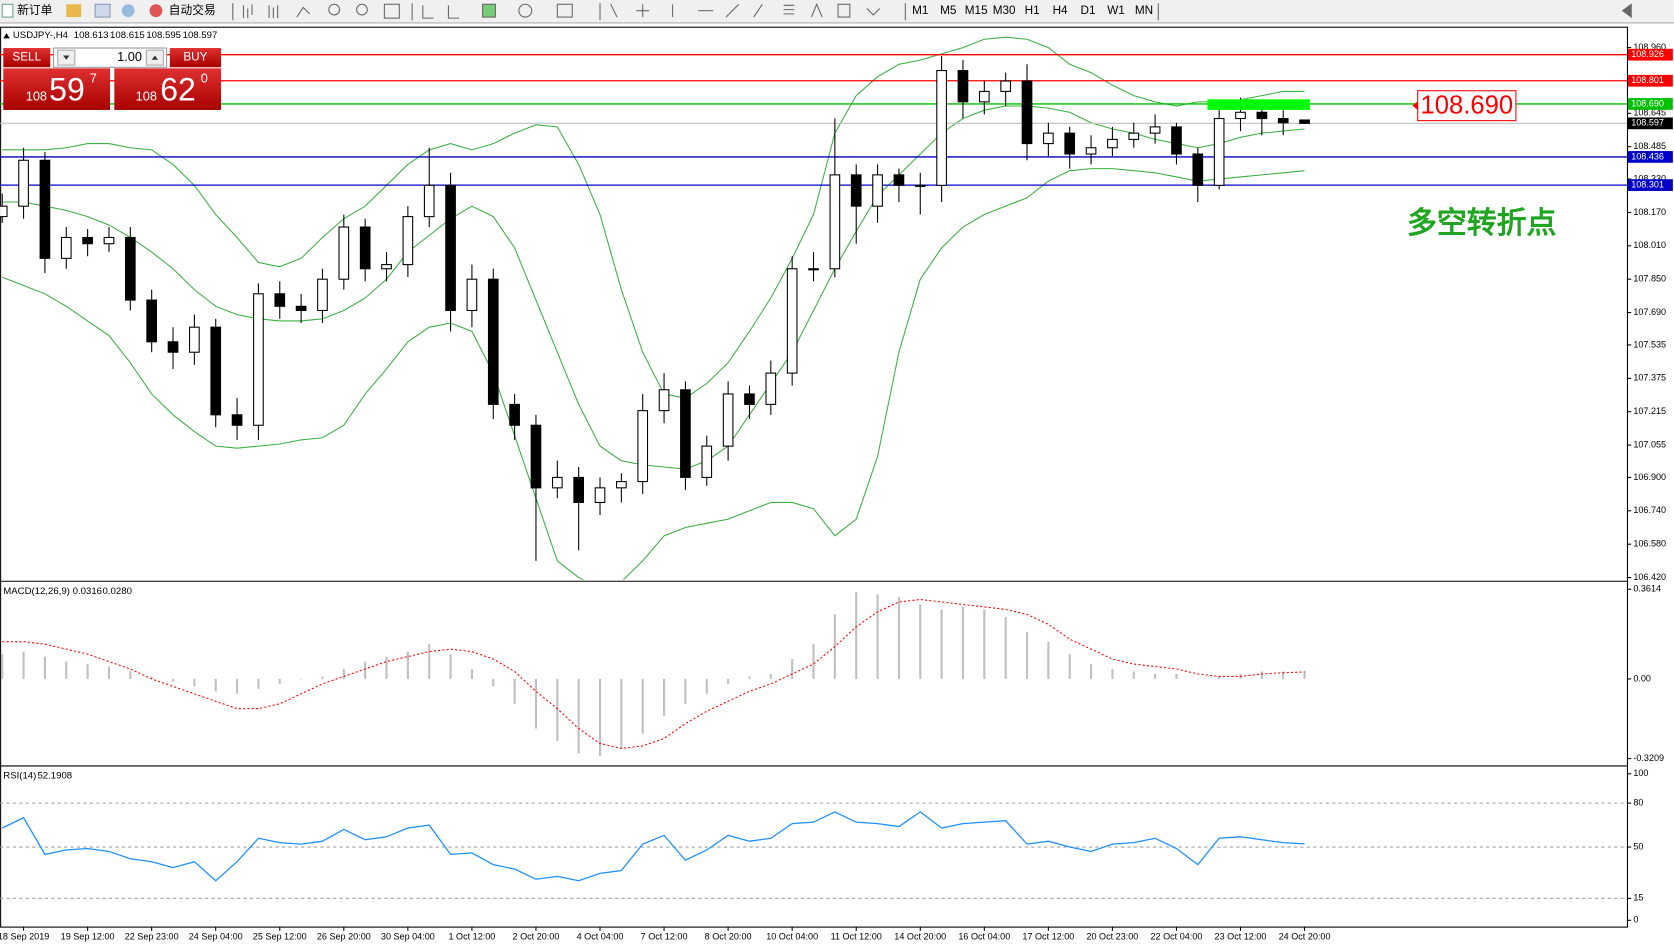 The height and width of the screenshot is (949, 1674). Describe the element at coordinates (1642, 678) in the screenshot. I see `y-tick-label: 0.00` at that location.